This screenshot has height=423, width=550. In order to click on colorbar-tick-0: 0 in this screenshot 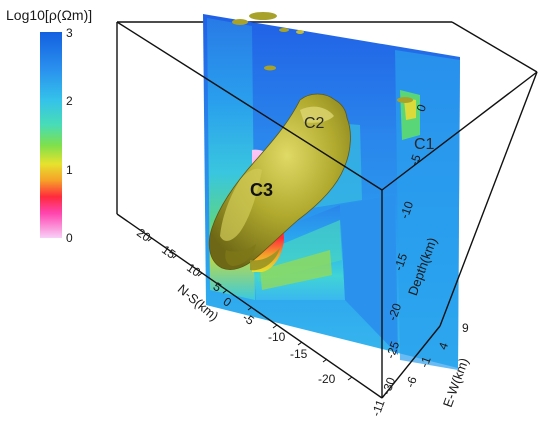, I will do `click(69, 238)`.